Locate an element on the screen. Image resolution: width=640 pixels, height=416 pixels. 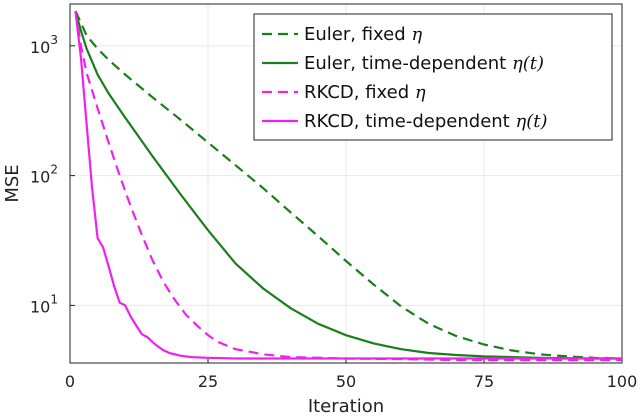
legend-label-4: RKCD, time-dependent η(t) is located at coordinates (426, 121).